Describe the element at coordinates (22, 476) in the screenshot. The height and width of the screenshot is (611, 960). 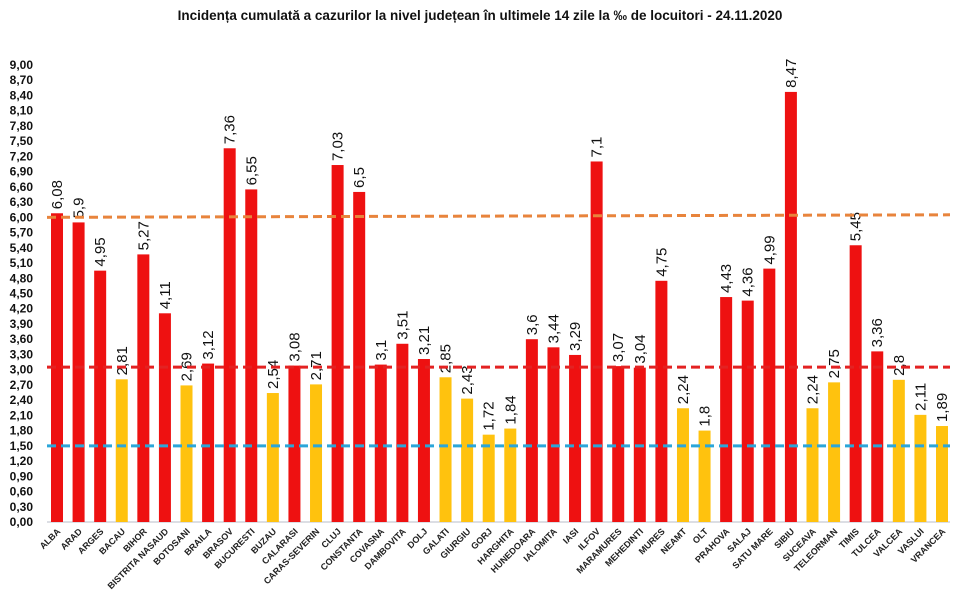
I see `y-tick-label: 0,90` at that location.